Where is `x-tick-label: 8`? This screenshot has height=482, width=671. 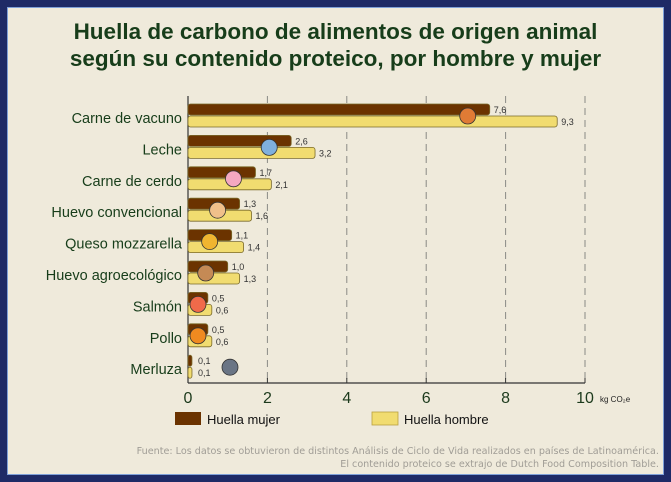
x-tick-label: 8 is located at coordinates (505, 398).